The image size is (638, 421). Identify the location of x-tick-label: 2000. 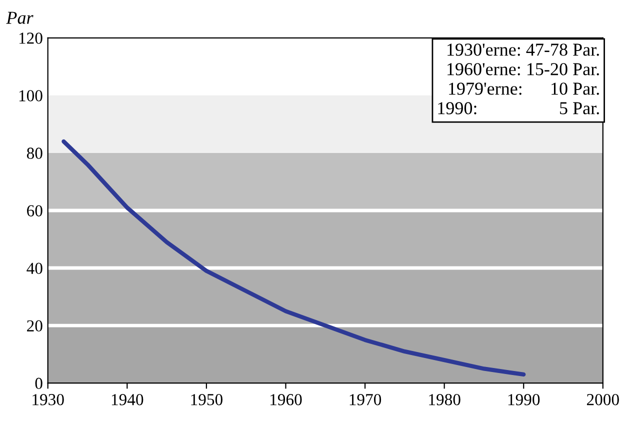
(602, 400).